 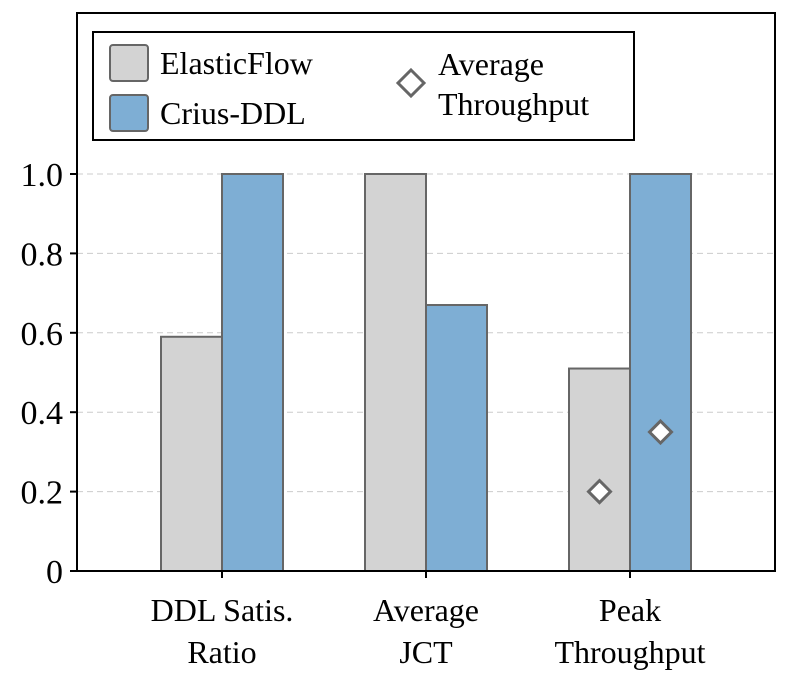 What do you see at coordinates (513, 104) in the screenshot?
I see `legend-label: Throughput` at bounding box center [513, 104].